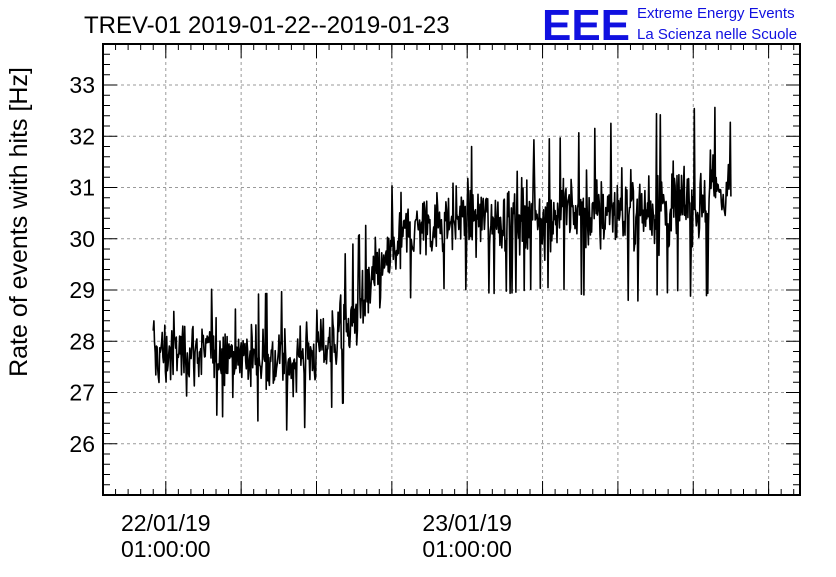  Describe the element at coordinates (82, 393) in the screenshot. I see `y-tick-label: 27` at that location.